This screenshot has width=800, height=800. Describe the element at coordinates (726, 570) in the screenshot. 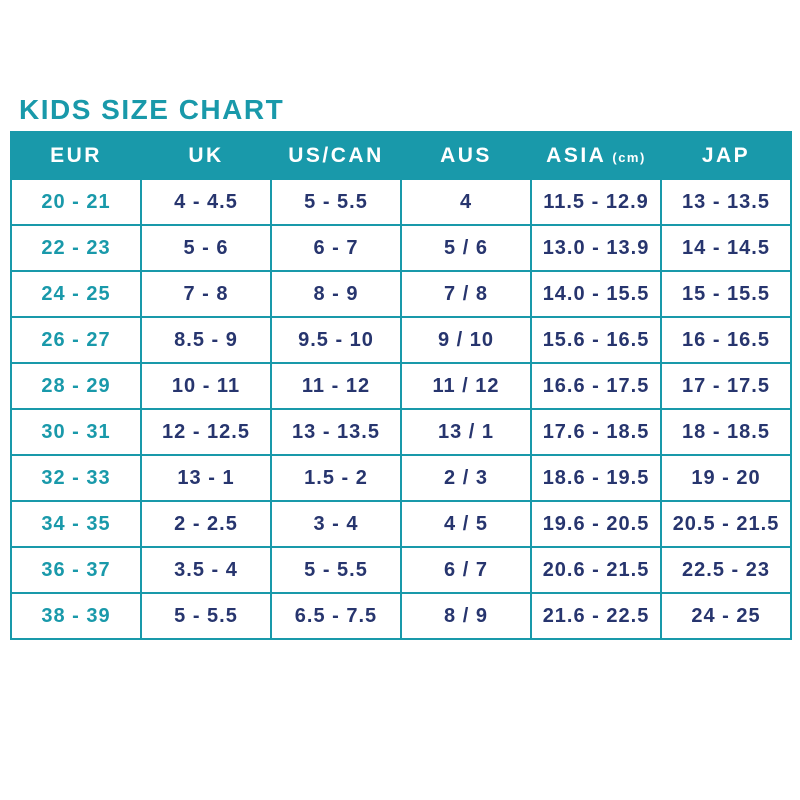

I see `cell-jap: 22.5 - 23` at that location.